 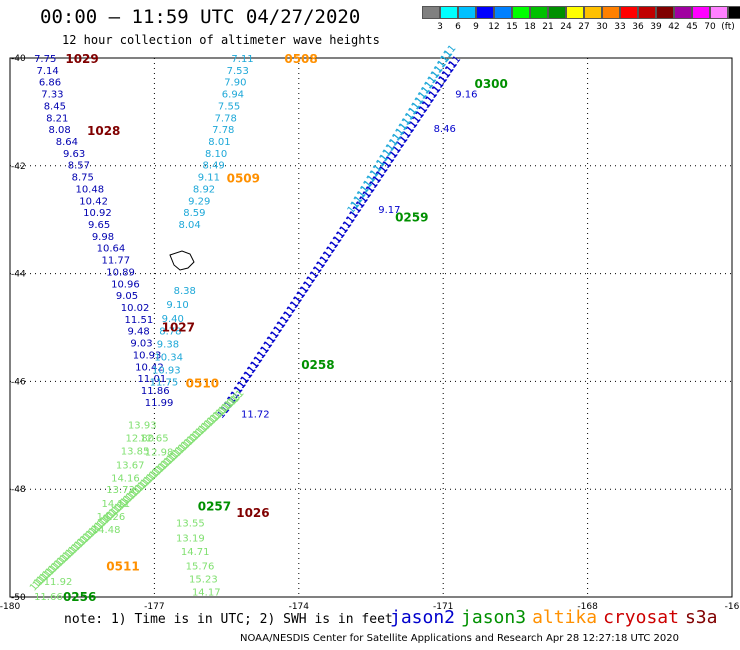 What do you see at coordinates (52, 95) in the screenshot?
I see `cryosat-value-label: 7.33` at bounding box center [52, 95].